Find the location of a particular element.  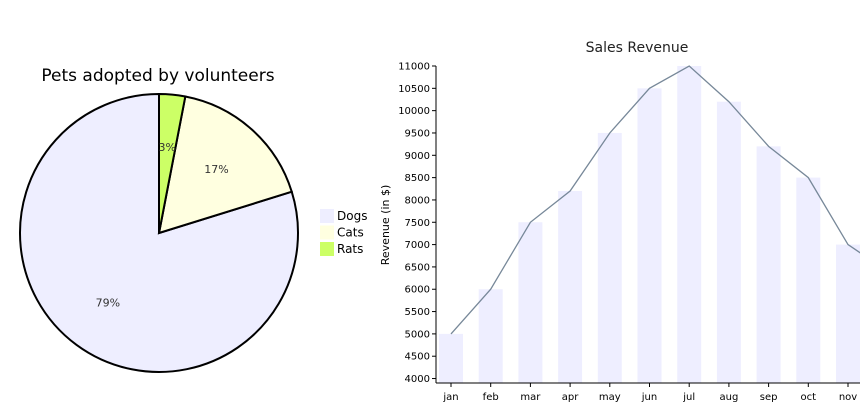

y-tick-label: 8500 is located at coordinates (417, 178).